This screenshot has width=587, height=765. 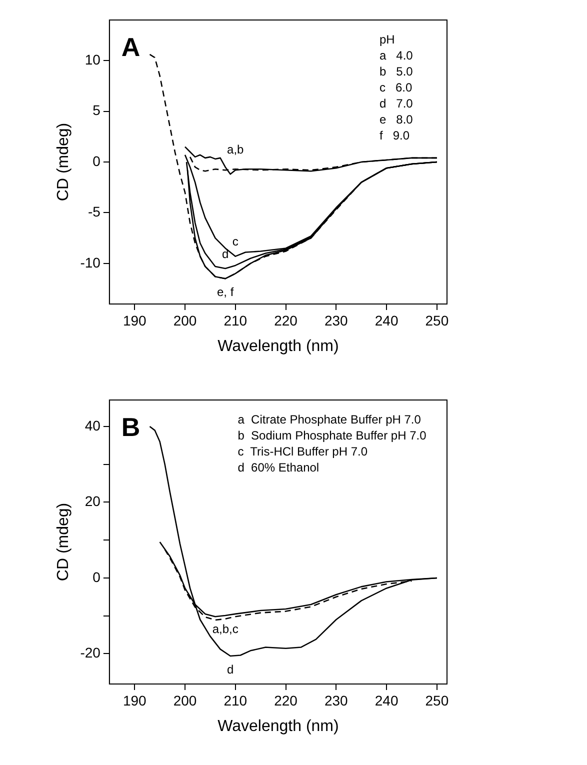 I want to click on annotation: c, so click(x=235, y=241).